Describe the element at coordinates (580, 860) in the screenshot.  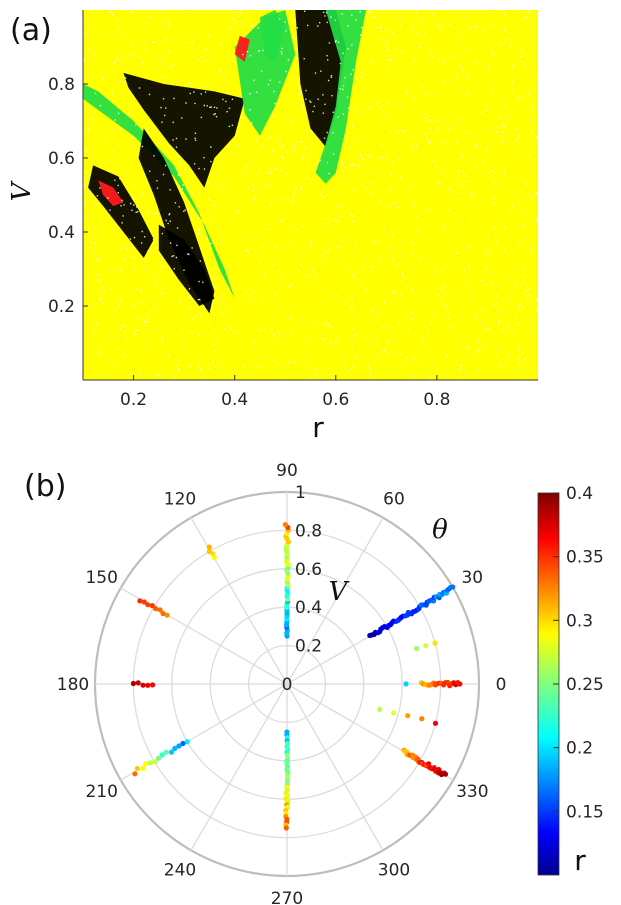
I see `colorbar-label: r` at that location.